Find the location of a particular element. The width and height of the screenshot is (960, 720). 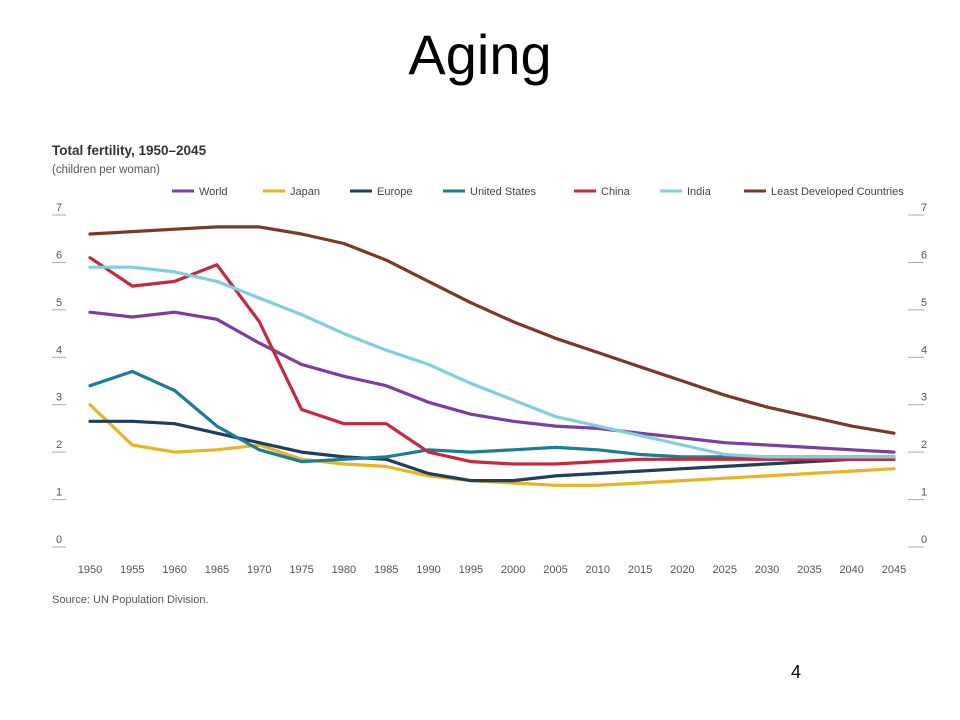

y-tick-label-left: 4 is located at coordinates (59, 350).